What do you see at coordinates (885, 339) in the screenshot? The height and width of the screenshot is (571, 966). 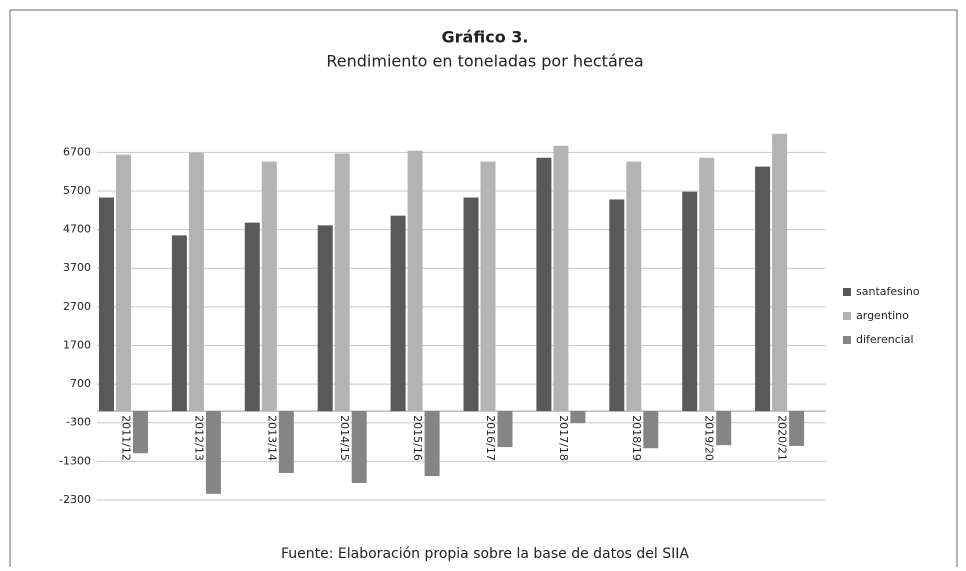 I see `legend-label: diferencial` at bounding box center [885, 339].